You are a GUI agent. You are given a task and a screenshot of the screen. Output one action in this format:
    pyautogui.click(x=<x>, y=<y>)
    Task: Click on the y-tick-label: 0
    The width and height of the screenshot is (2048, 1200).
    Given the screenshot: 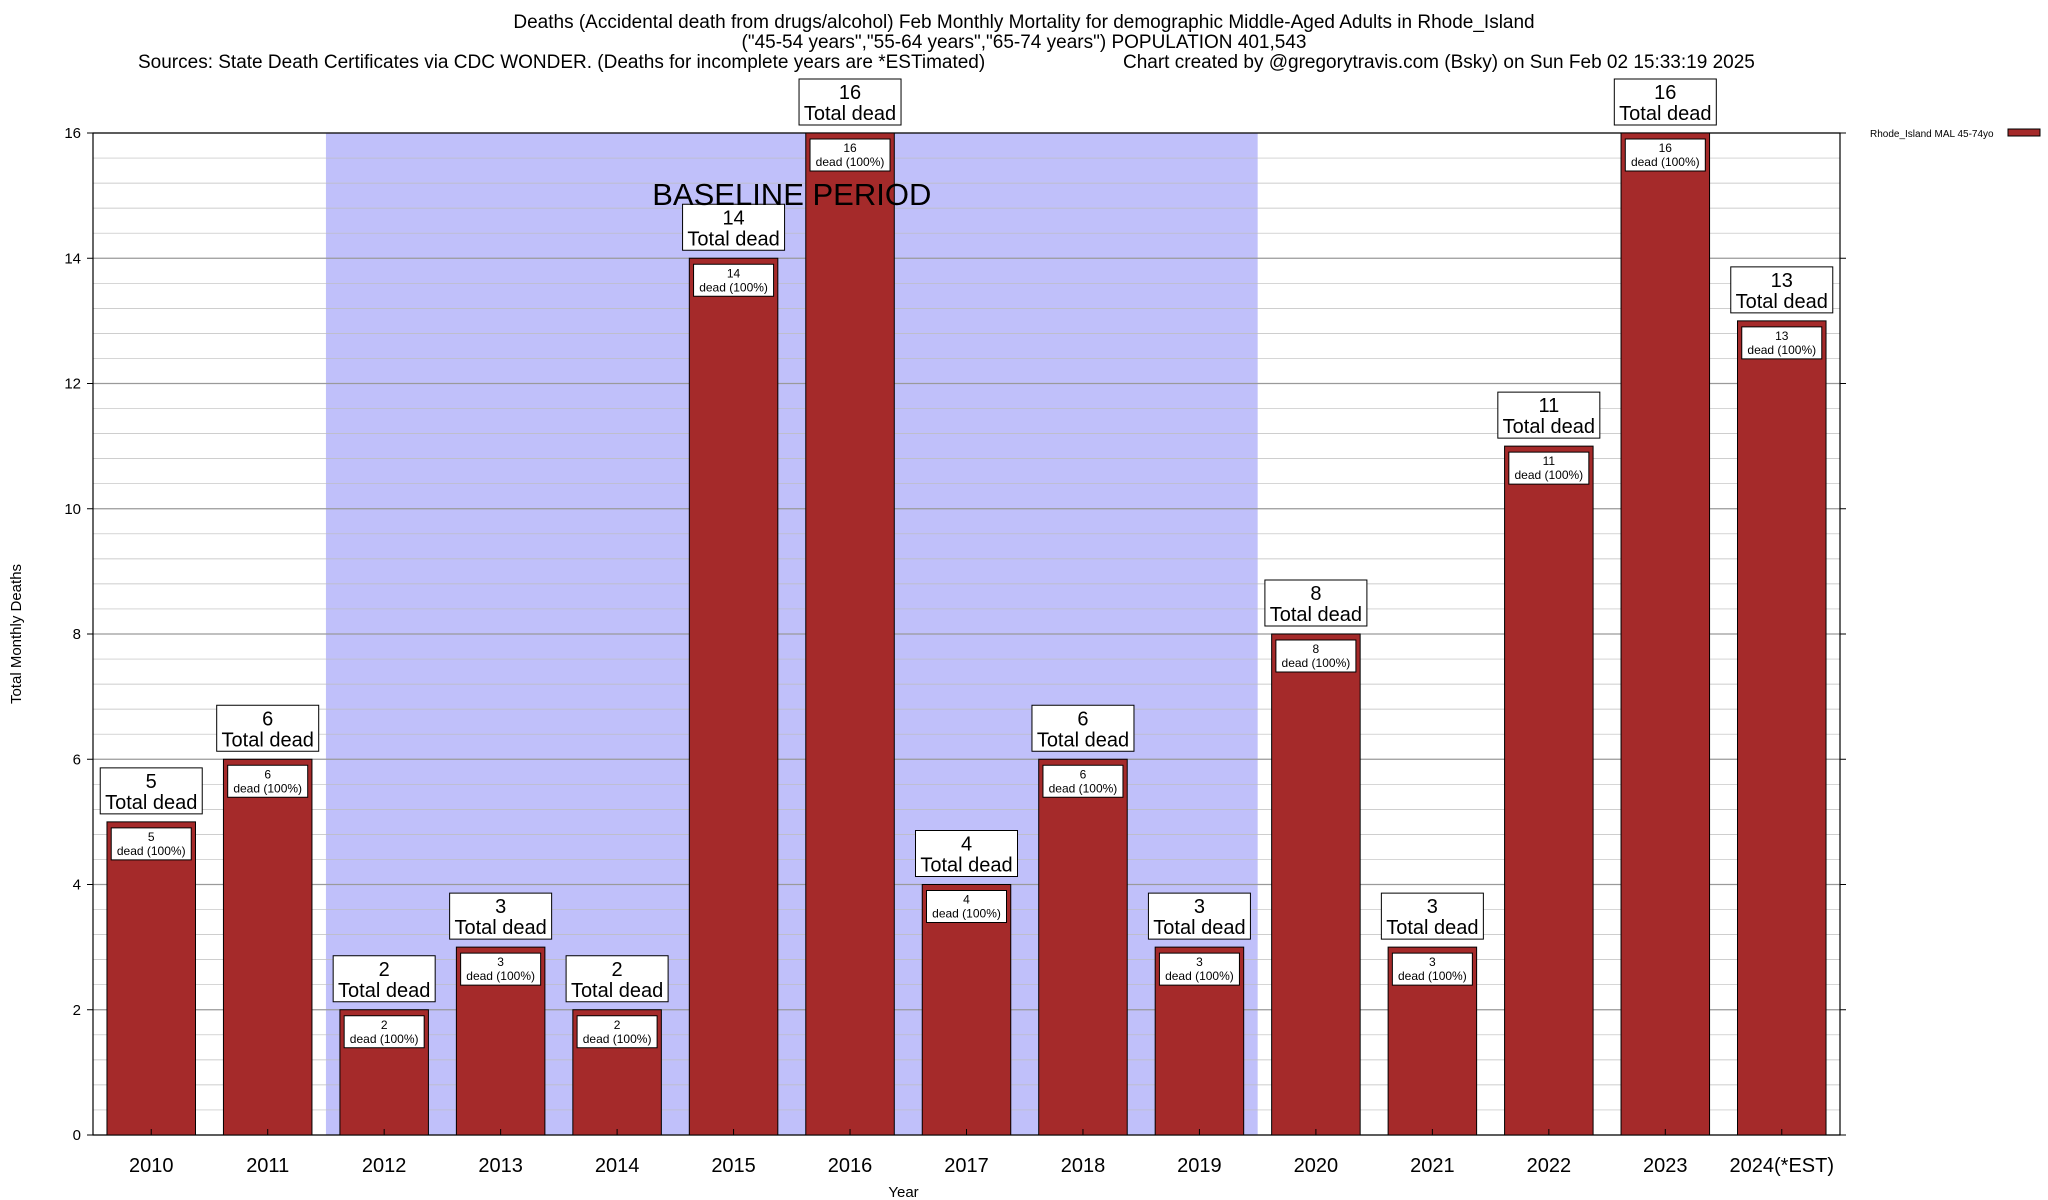 What is the action you would take?
    pyautogui.click(x=77, y=1135)
    